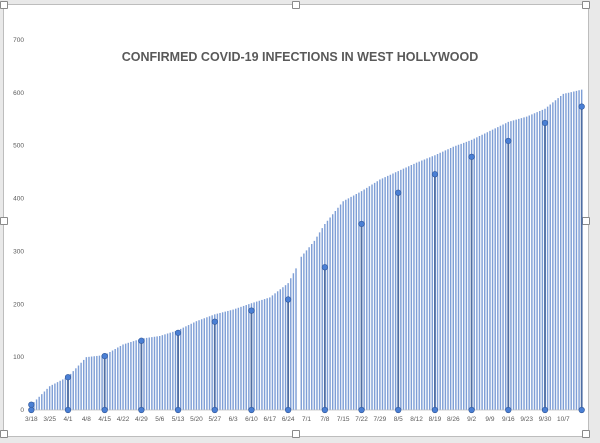 This screenshot has width=600, height=443. I want to click on x-tick-label: 7/29, so click(380, 419).